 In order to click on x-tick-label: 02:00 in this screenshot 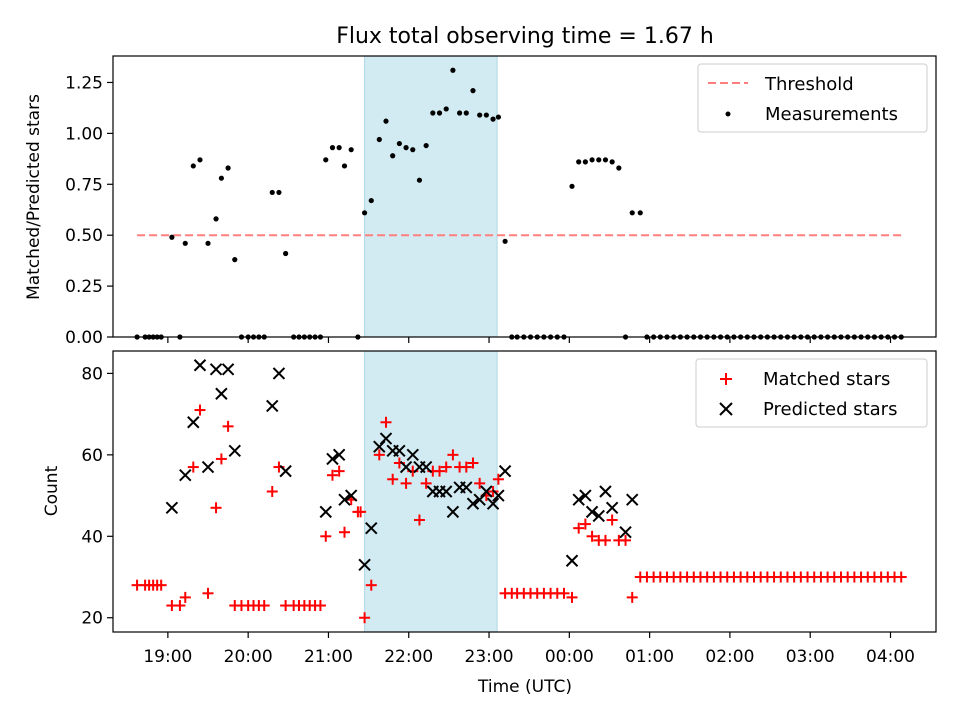, I will do `click(729, 657)`.